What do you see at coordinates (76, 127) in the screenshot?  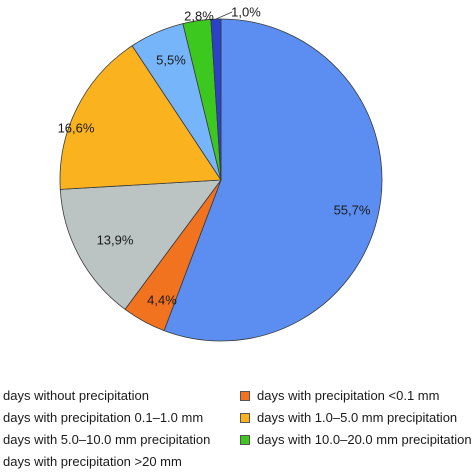 I see `slice-value-label: 16,6%` at bounding box center [76, 127].